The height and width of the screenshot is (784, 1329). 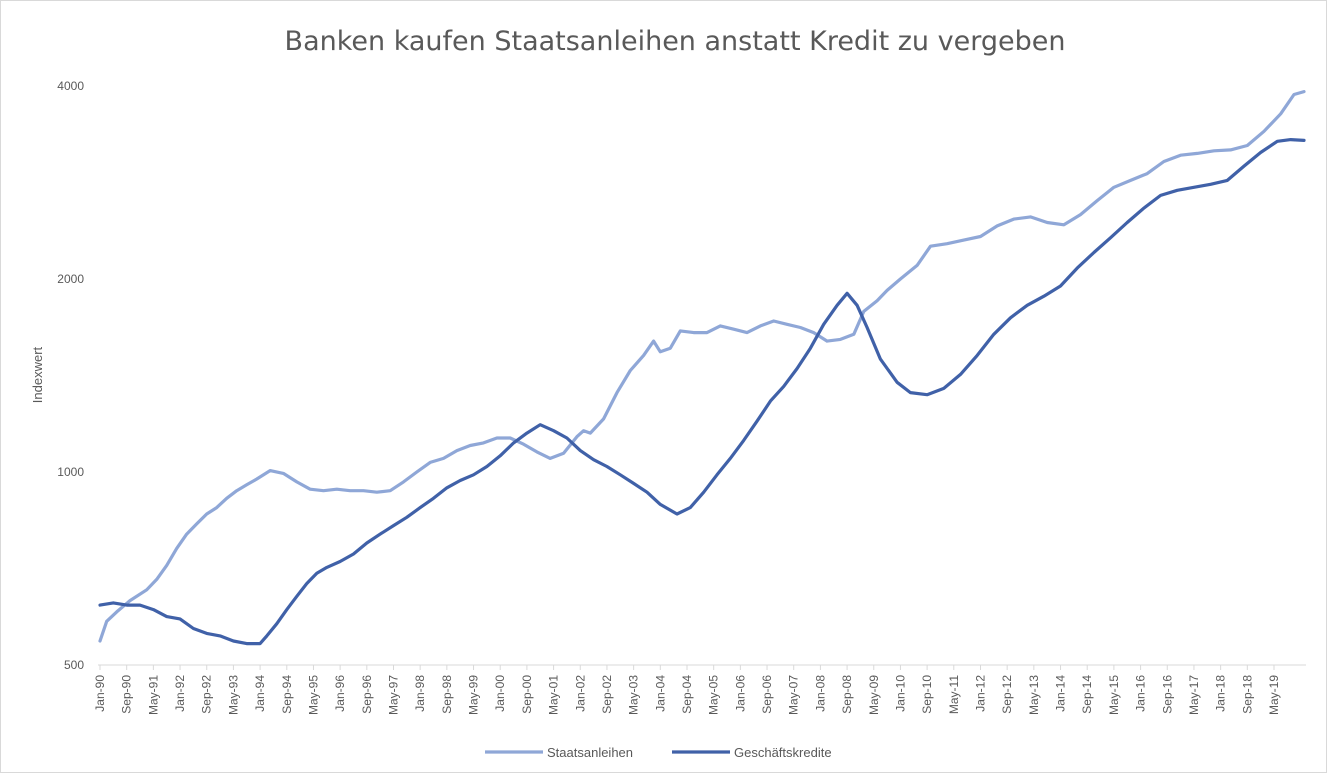 I want to click on x-tick-label: May-95, so click(x=313, y=695).